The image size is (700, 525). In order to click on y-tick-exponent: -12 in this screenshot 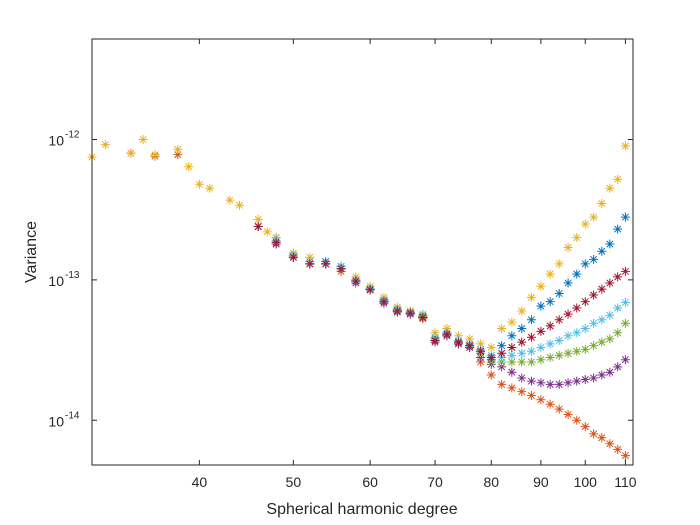, I will do `click(72, 135)`.